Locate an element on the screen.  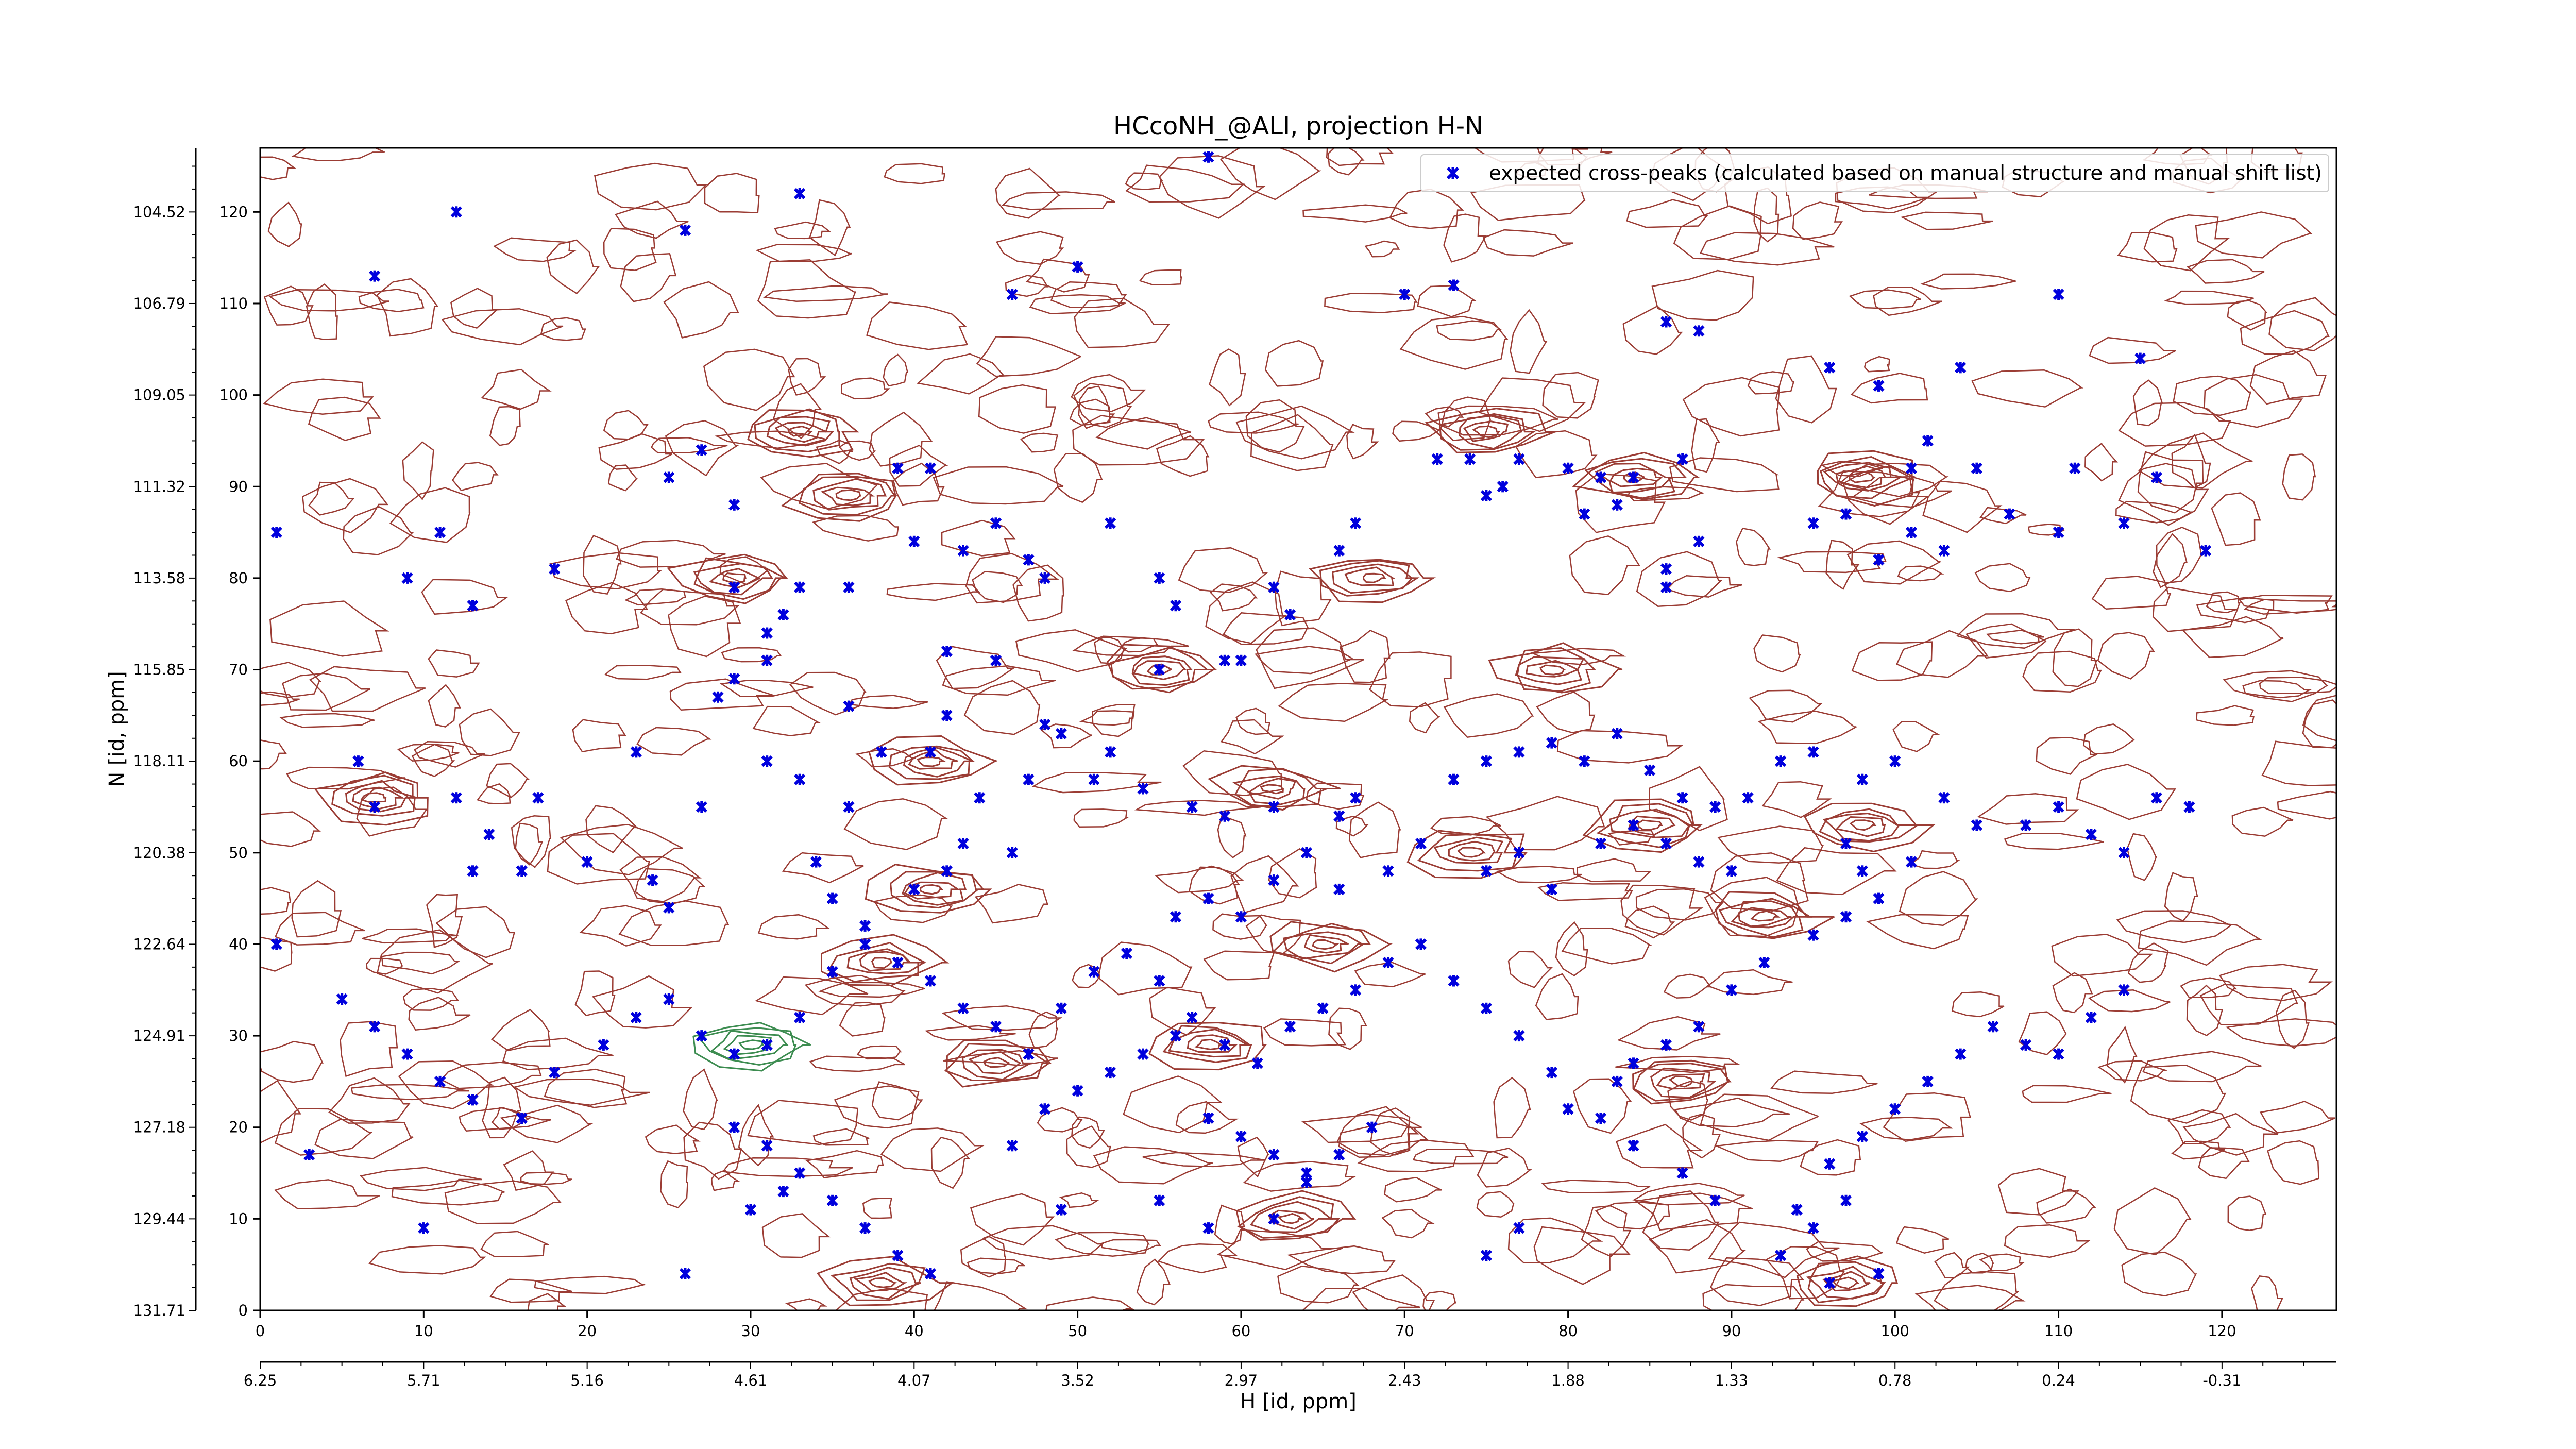
y-ppm-tick-label: 111.32 is located at coordinates (159, 486).